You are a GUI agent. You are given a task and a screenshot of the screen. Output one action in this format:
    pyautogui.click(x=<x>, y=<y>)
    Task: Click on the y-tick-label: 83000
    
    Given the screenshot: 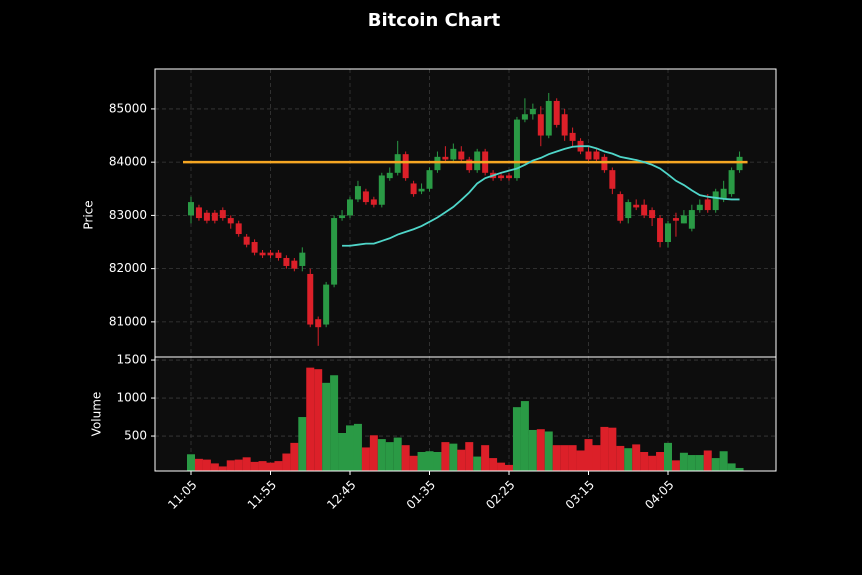 What is the action you would take?
    pyautogui.click(x=128, y=215)
    